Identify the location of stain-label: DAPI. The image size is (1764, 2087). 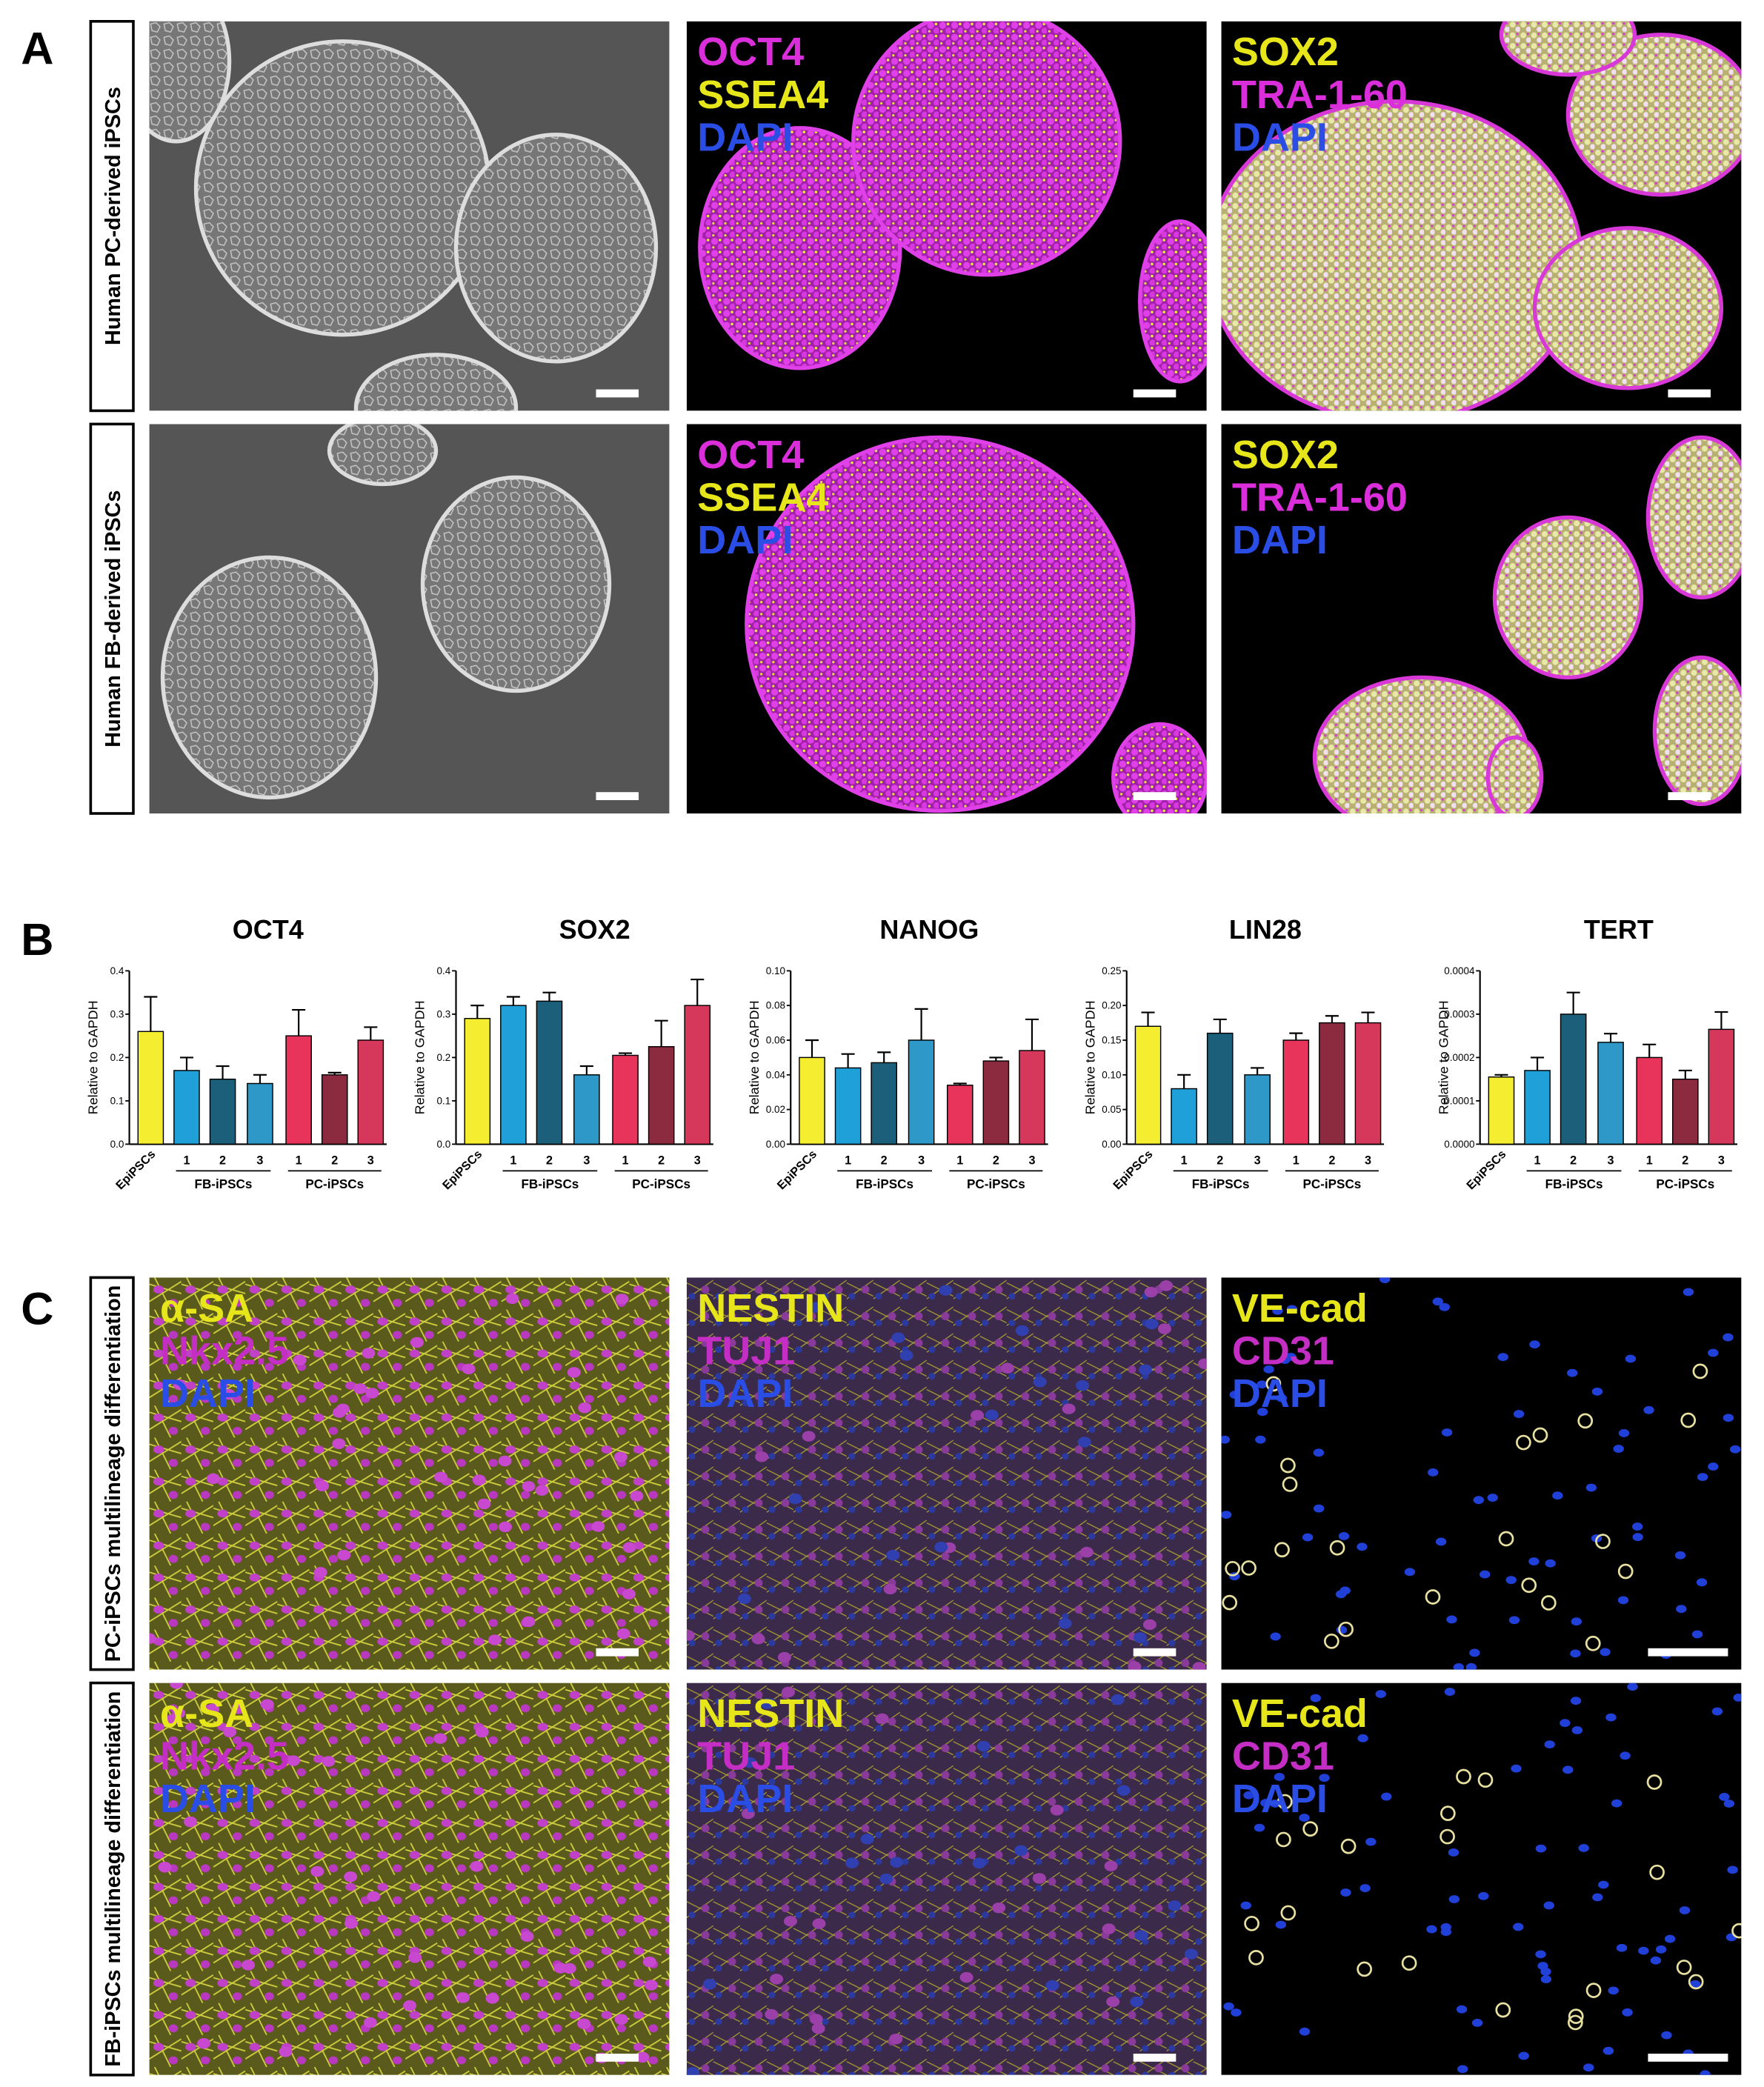
(1280, 1393).